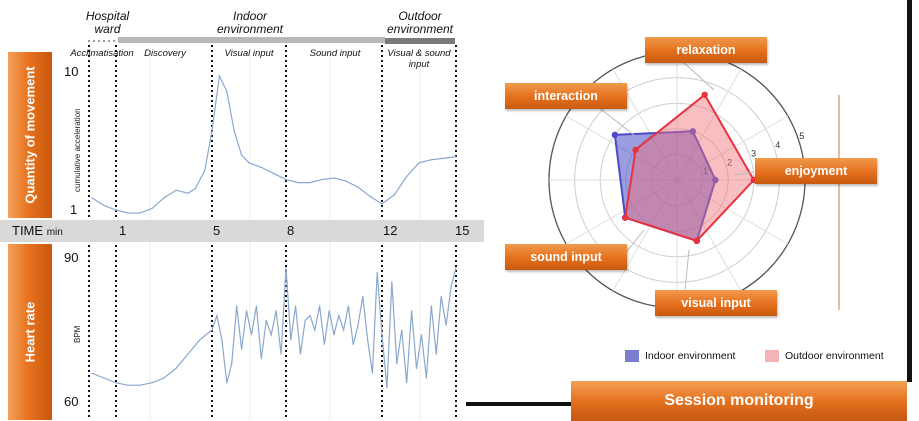  What do you see at coordinates (107, 22) in the screenshot?
I see `env-label-hospital: Hospital ward` at bounding box center [107, 22].